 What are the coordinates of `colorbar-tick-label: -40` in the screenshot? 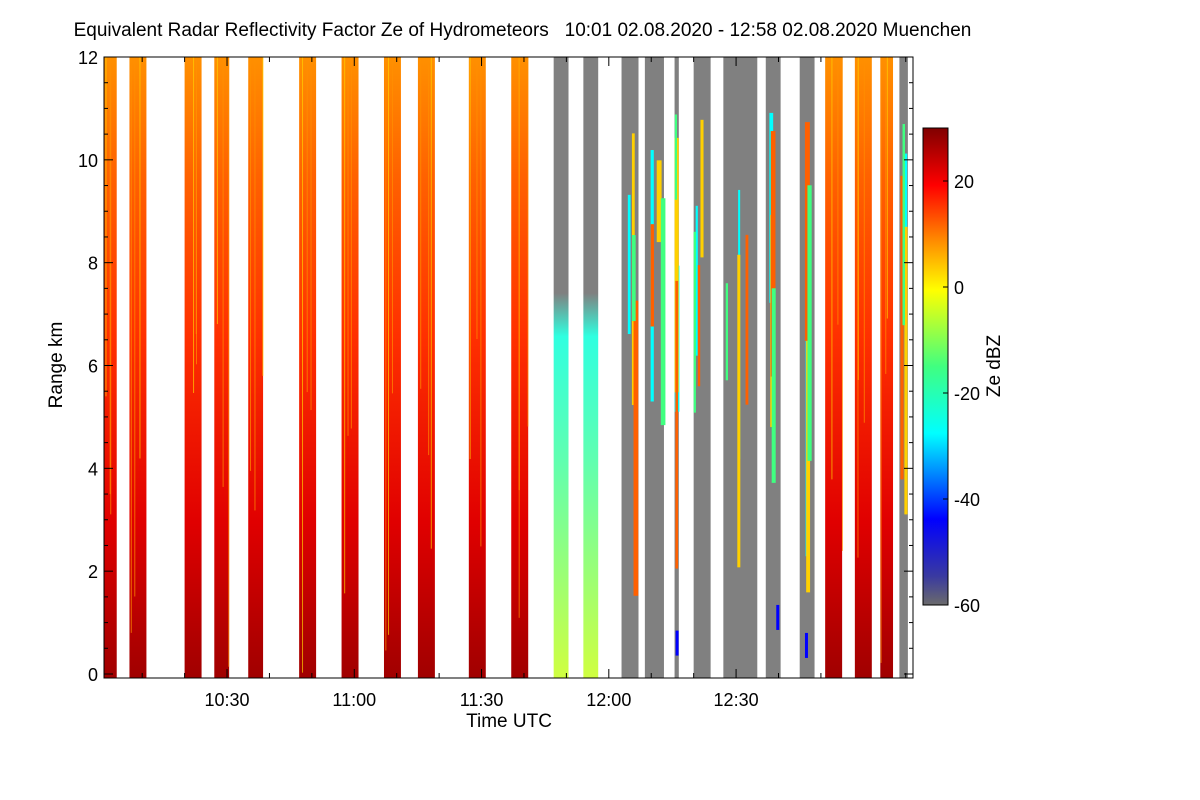 It's located at (967, 500).